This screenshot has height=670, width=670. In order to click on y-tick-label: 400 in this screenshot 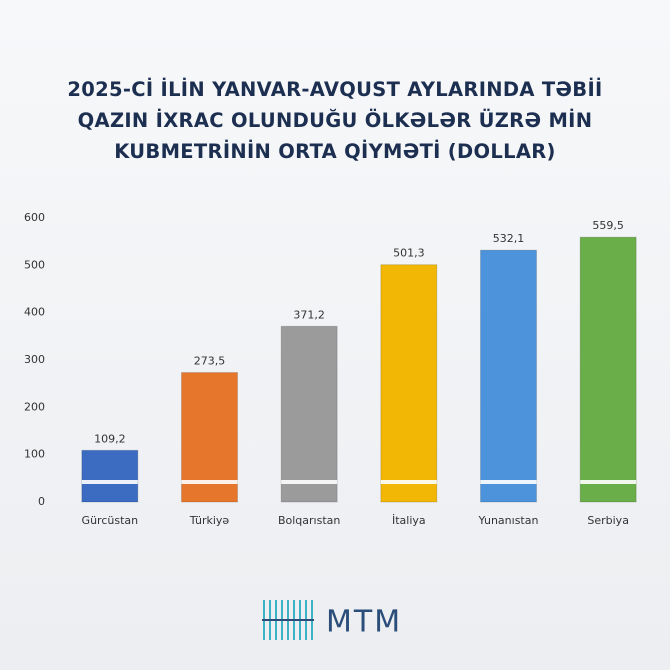, I will do `click(34, 312)`.